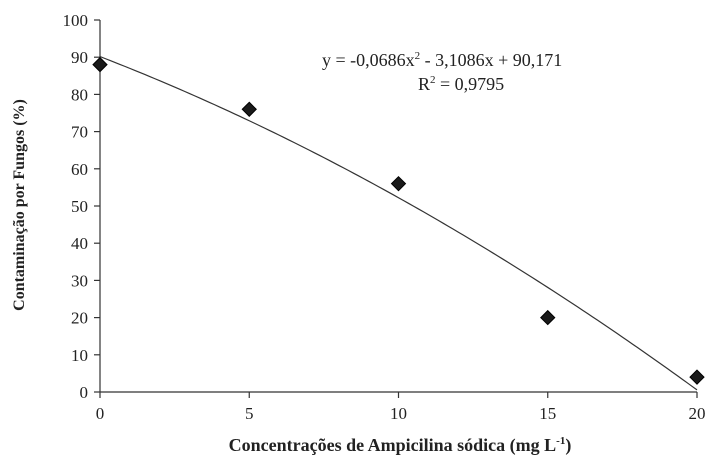 This screenshot has height=459, width=706. I want to click on y-axis-title: Contaminação por Fungos (%), so click(19, 205).